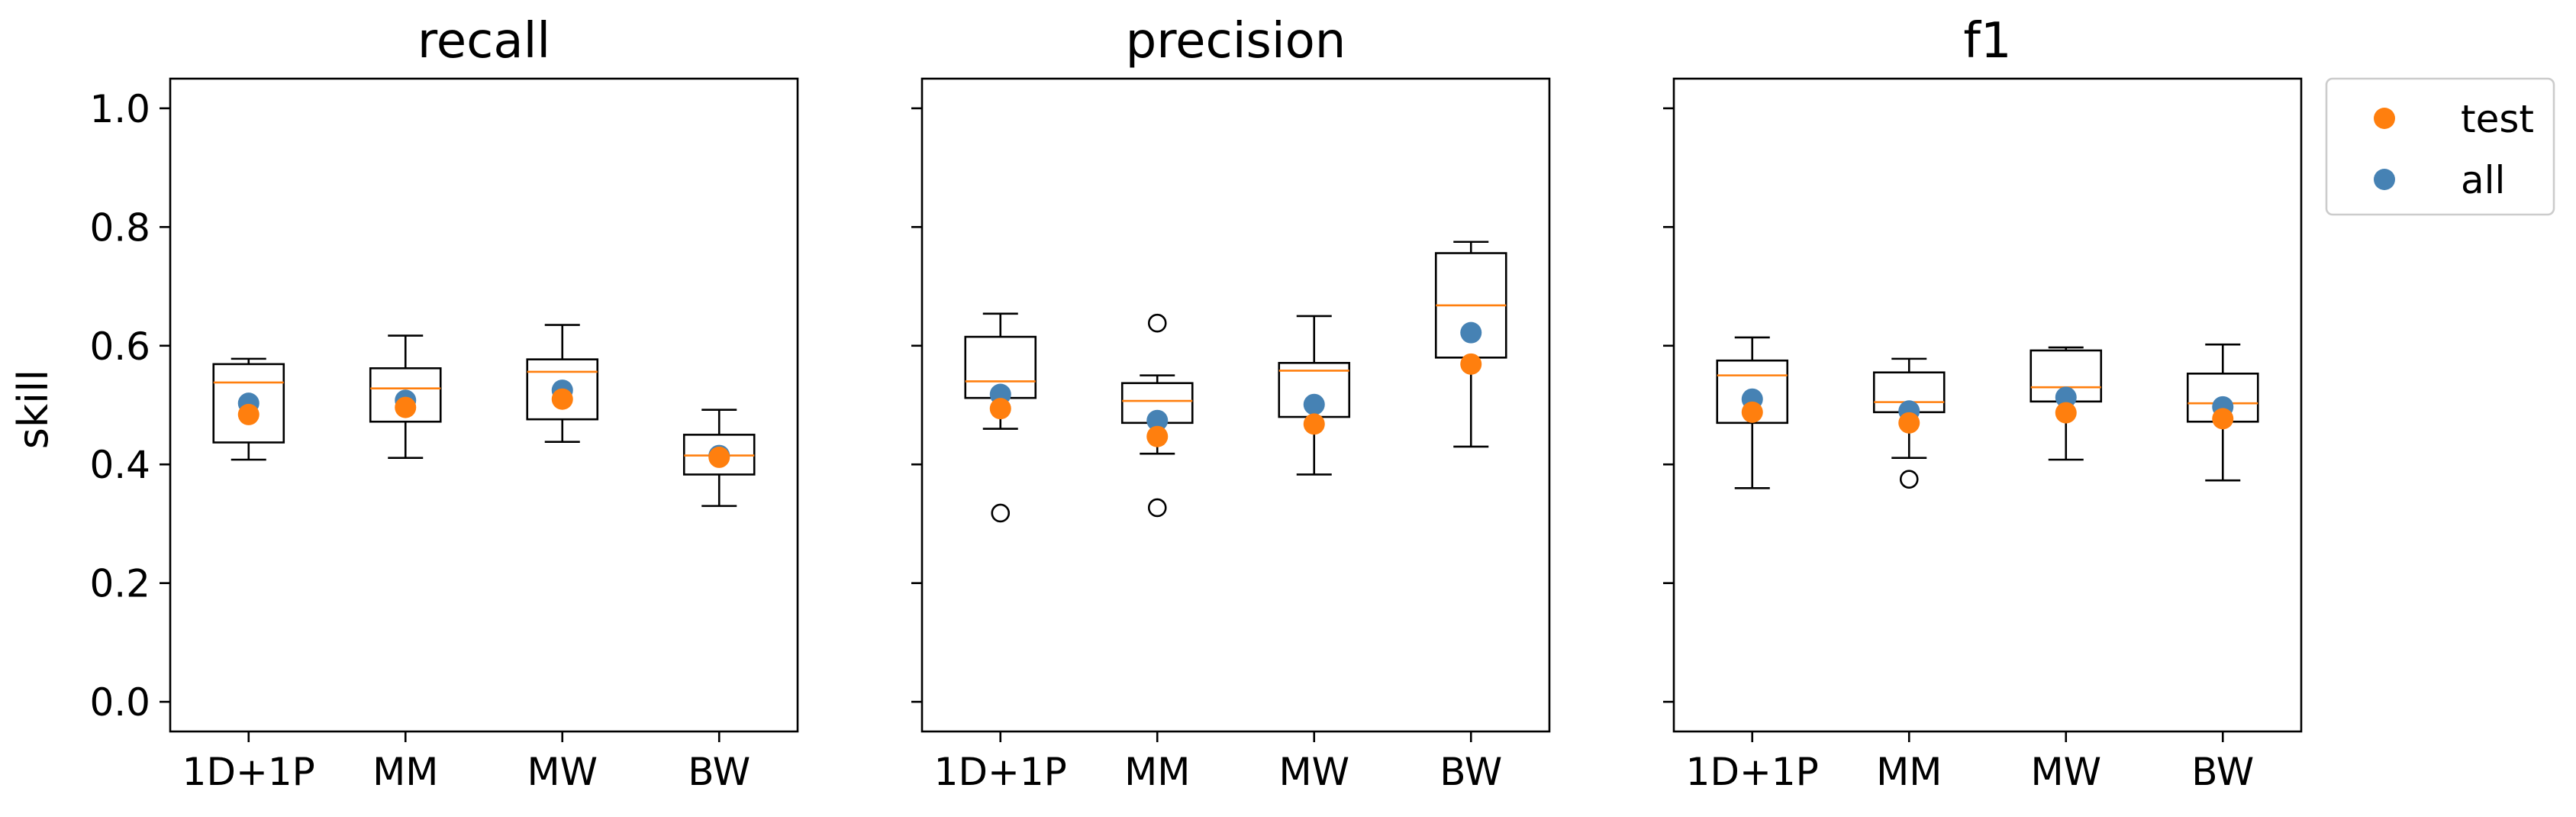  Describe the element at coordinates (120, 347) in the screenshot. I see `y-tick-label: 0.6` at that location.